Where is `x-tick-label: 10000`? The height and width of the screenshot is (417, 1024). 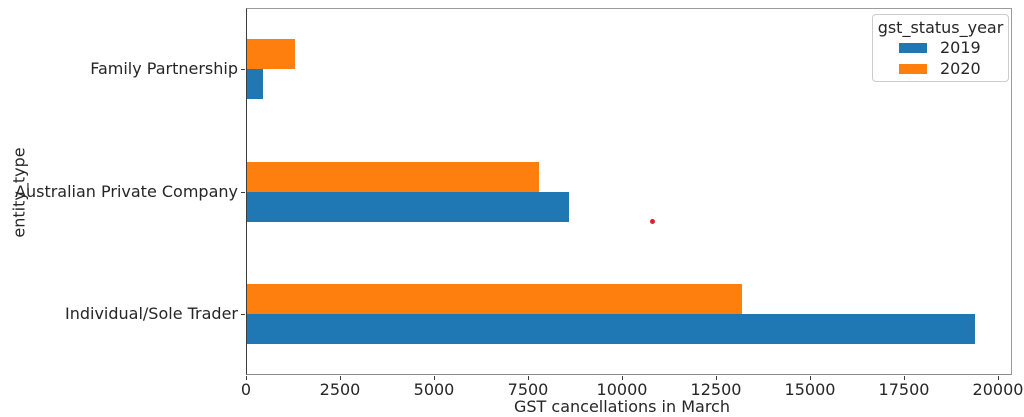 x-tick-label: 10000 is located at coordinates (622, 389).